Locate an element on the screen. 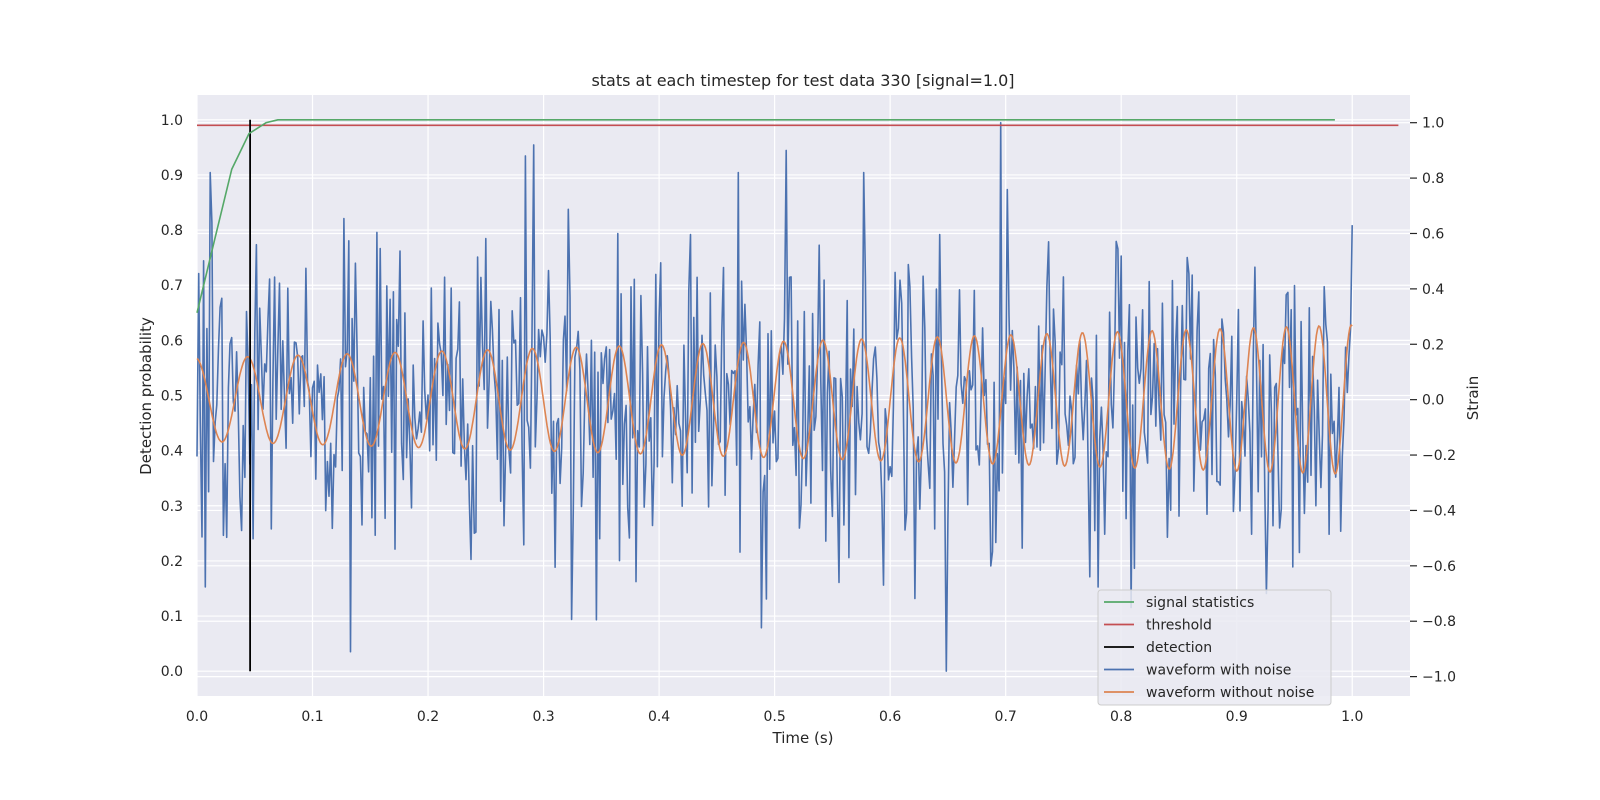  y2-tick-label: −0.2 is located at coordinates (1439, 456).